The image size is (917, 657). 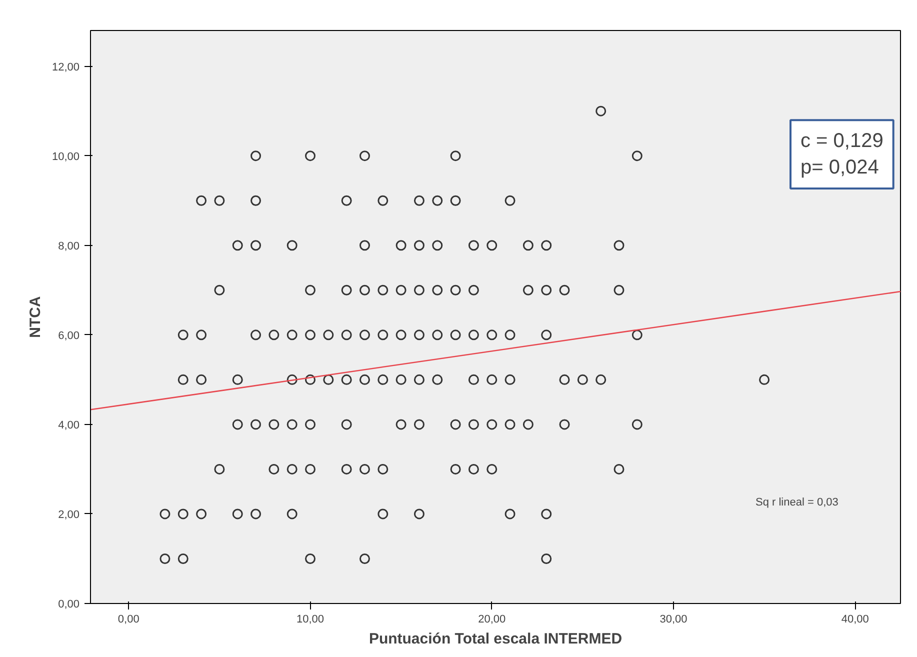 What do you see at coordinates (855, 620) in the screenshot?
I see `x-tick-label: 40,00` at bounding box center [855, 620].